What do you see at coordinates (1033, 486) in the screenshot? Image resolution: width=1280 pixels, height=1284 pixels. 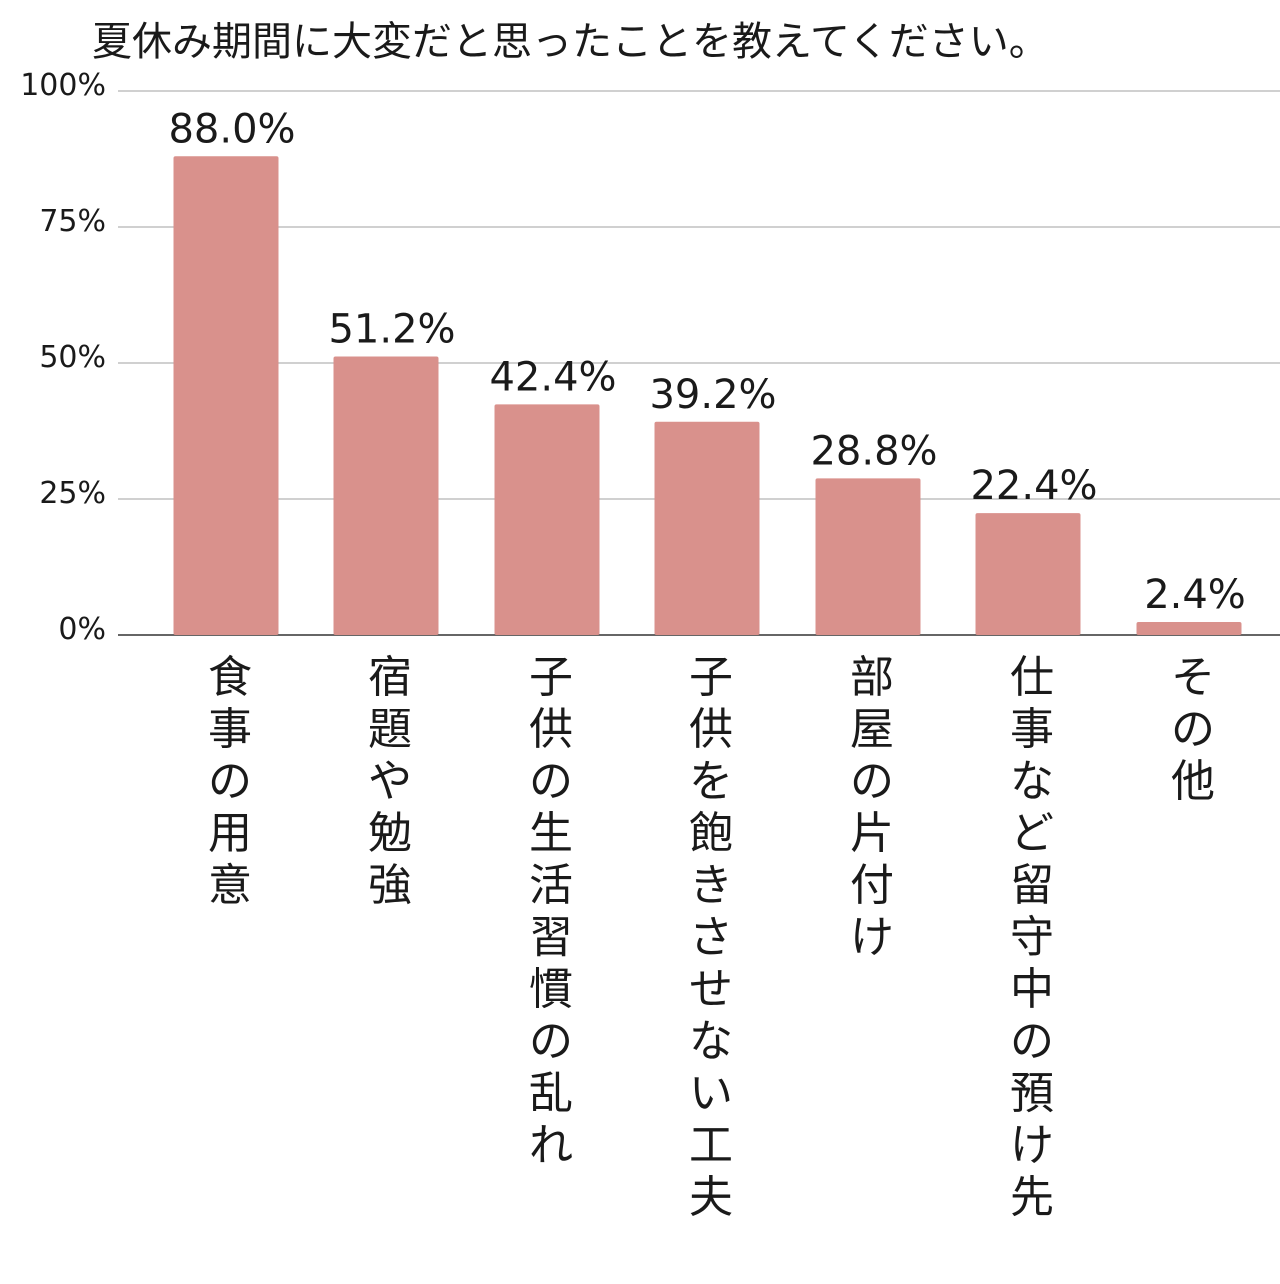 I see `data-label: 22.4%` at bounding box center [1033, 486].